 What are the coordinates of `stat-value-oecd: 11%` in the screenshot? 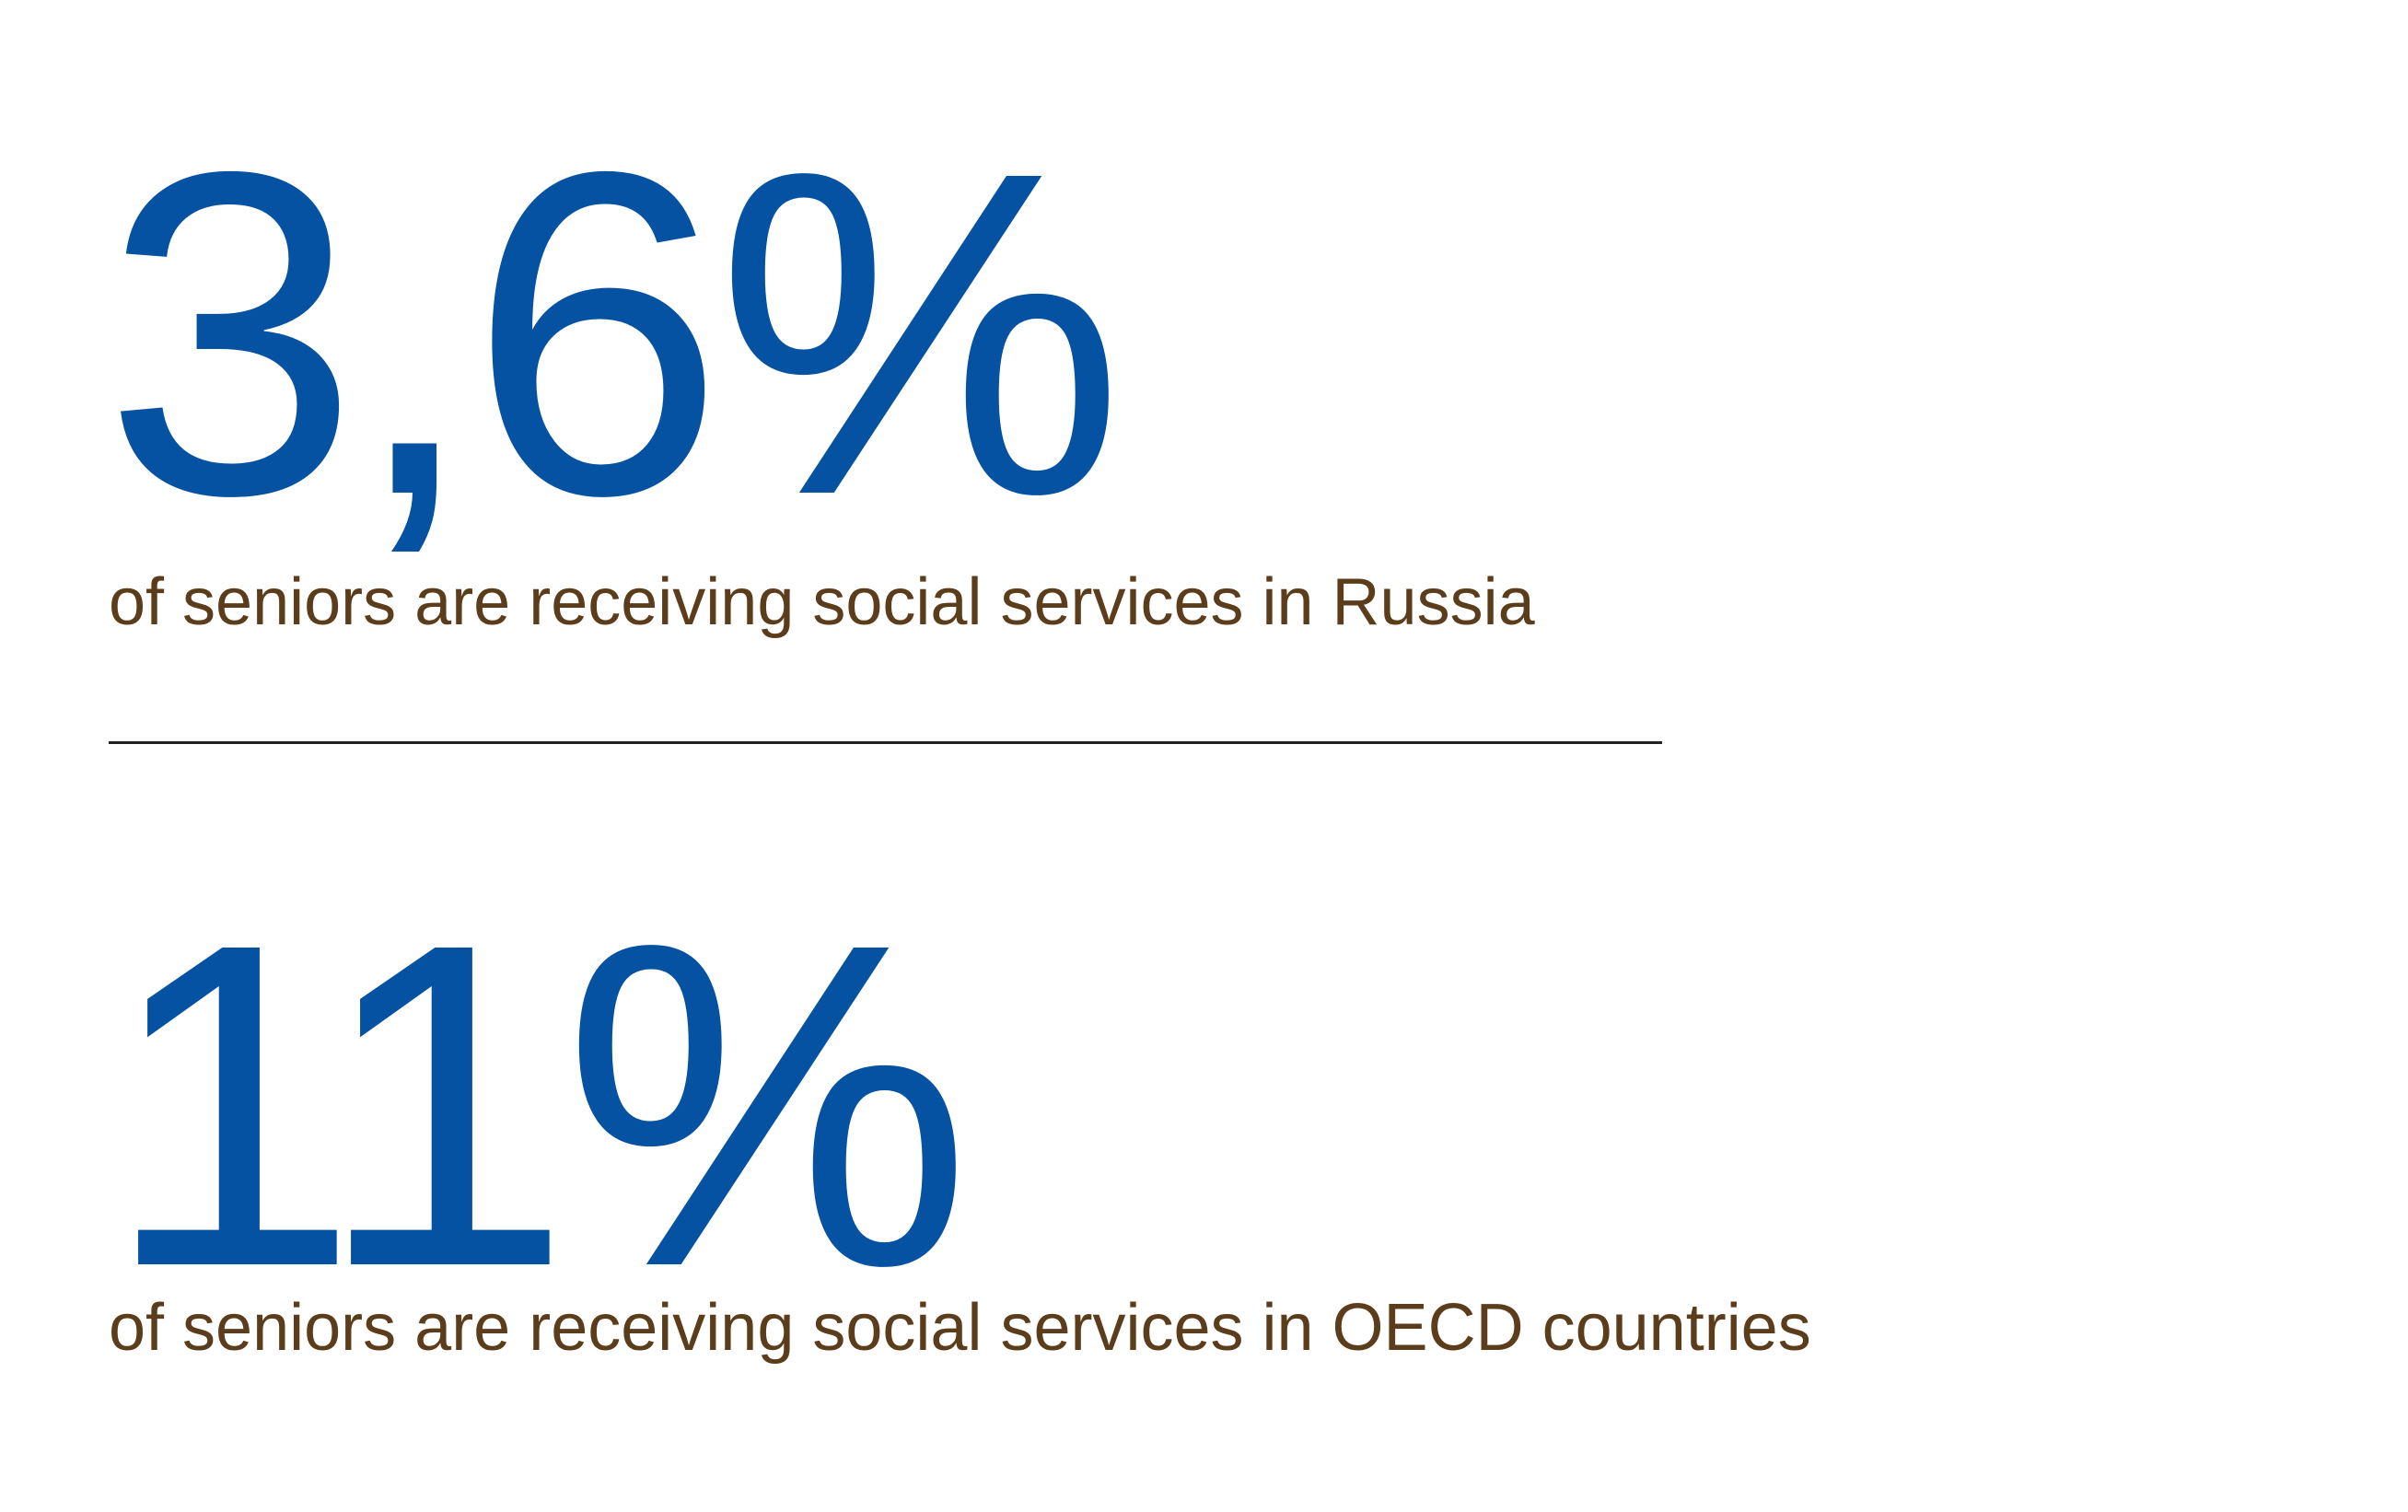 It's located at (537, 1104).